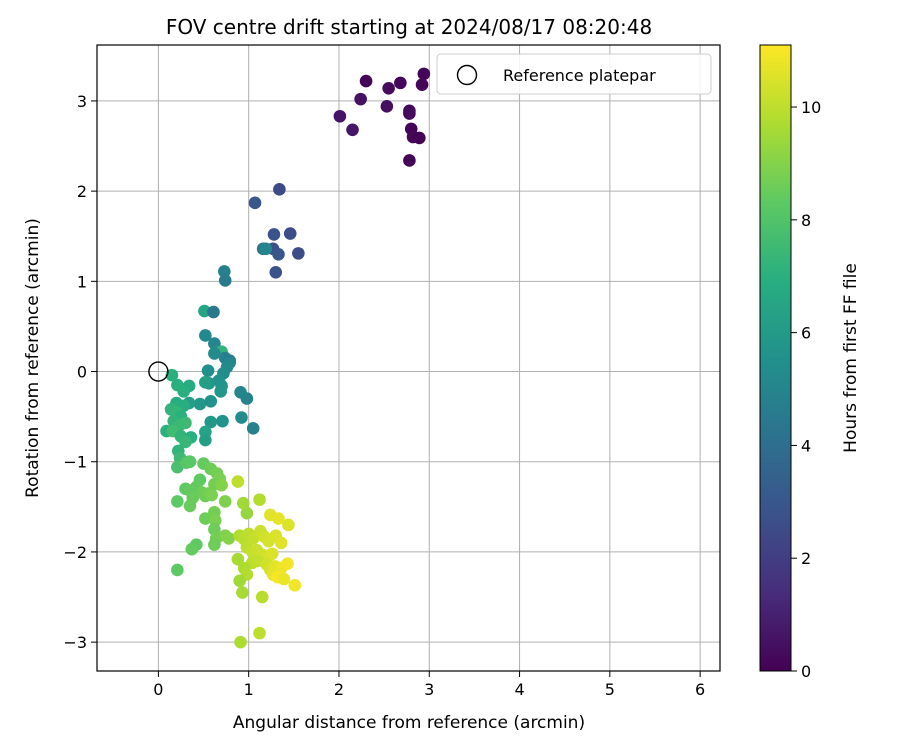 The width and height of the screenshot is (900, 750). What do you see at coordinates (775, 358) in the screenshot?
I see `colorbar` at bounding box center [775, 358].